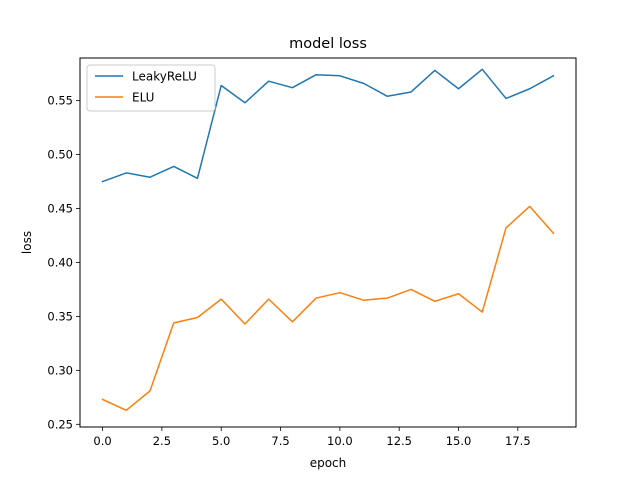  I want to click on y-tick-label: 0.45, so click(60, 209).